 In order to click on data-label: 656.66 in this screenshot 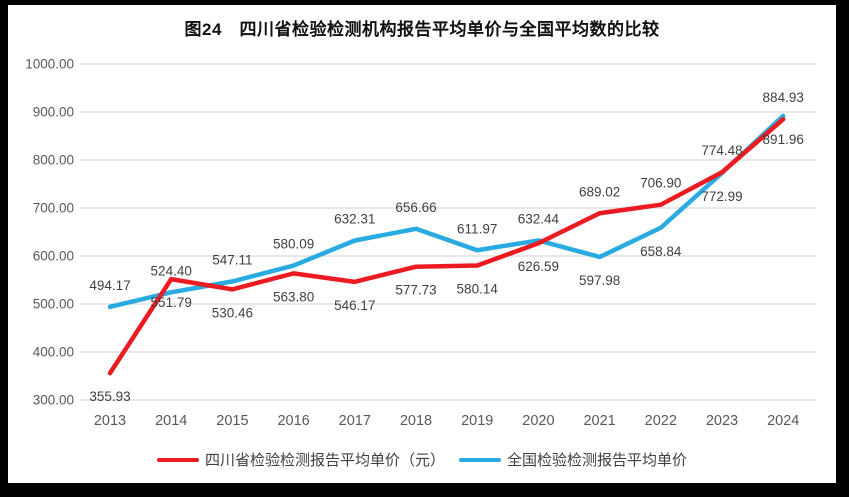, I will do `click(415, 207)`.